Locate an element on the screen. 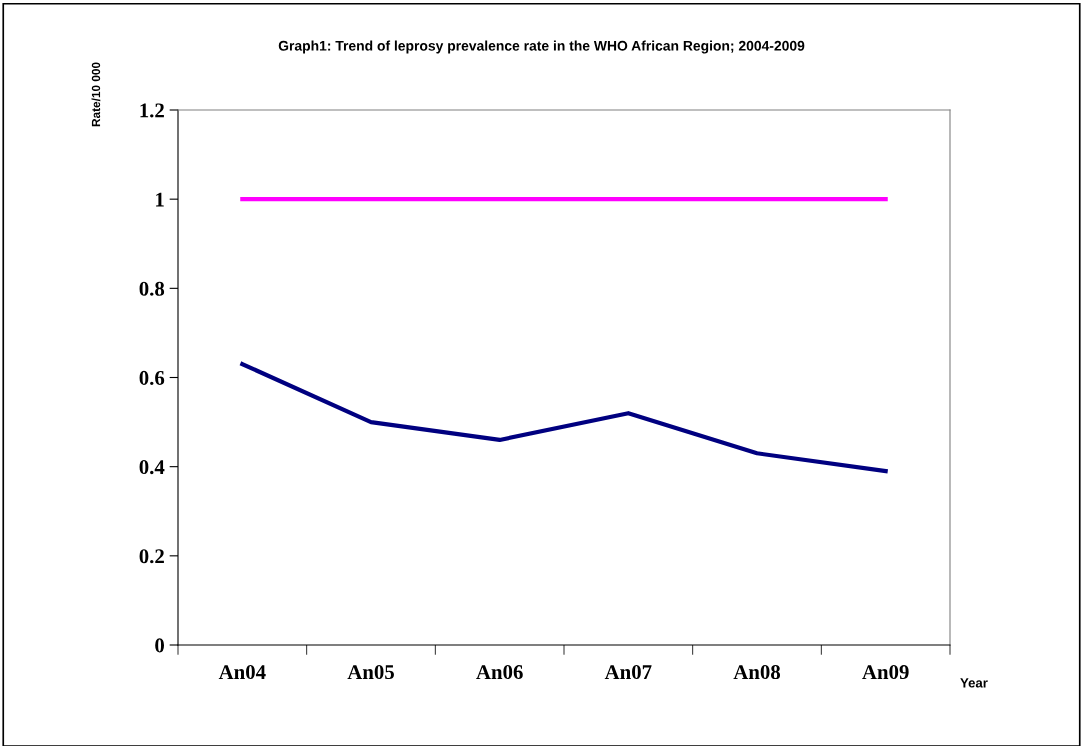 The height and width of the screenshot is (746, 1083). x-tick-label: An08 is located at coordinates (757, 672).